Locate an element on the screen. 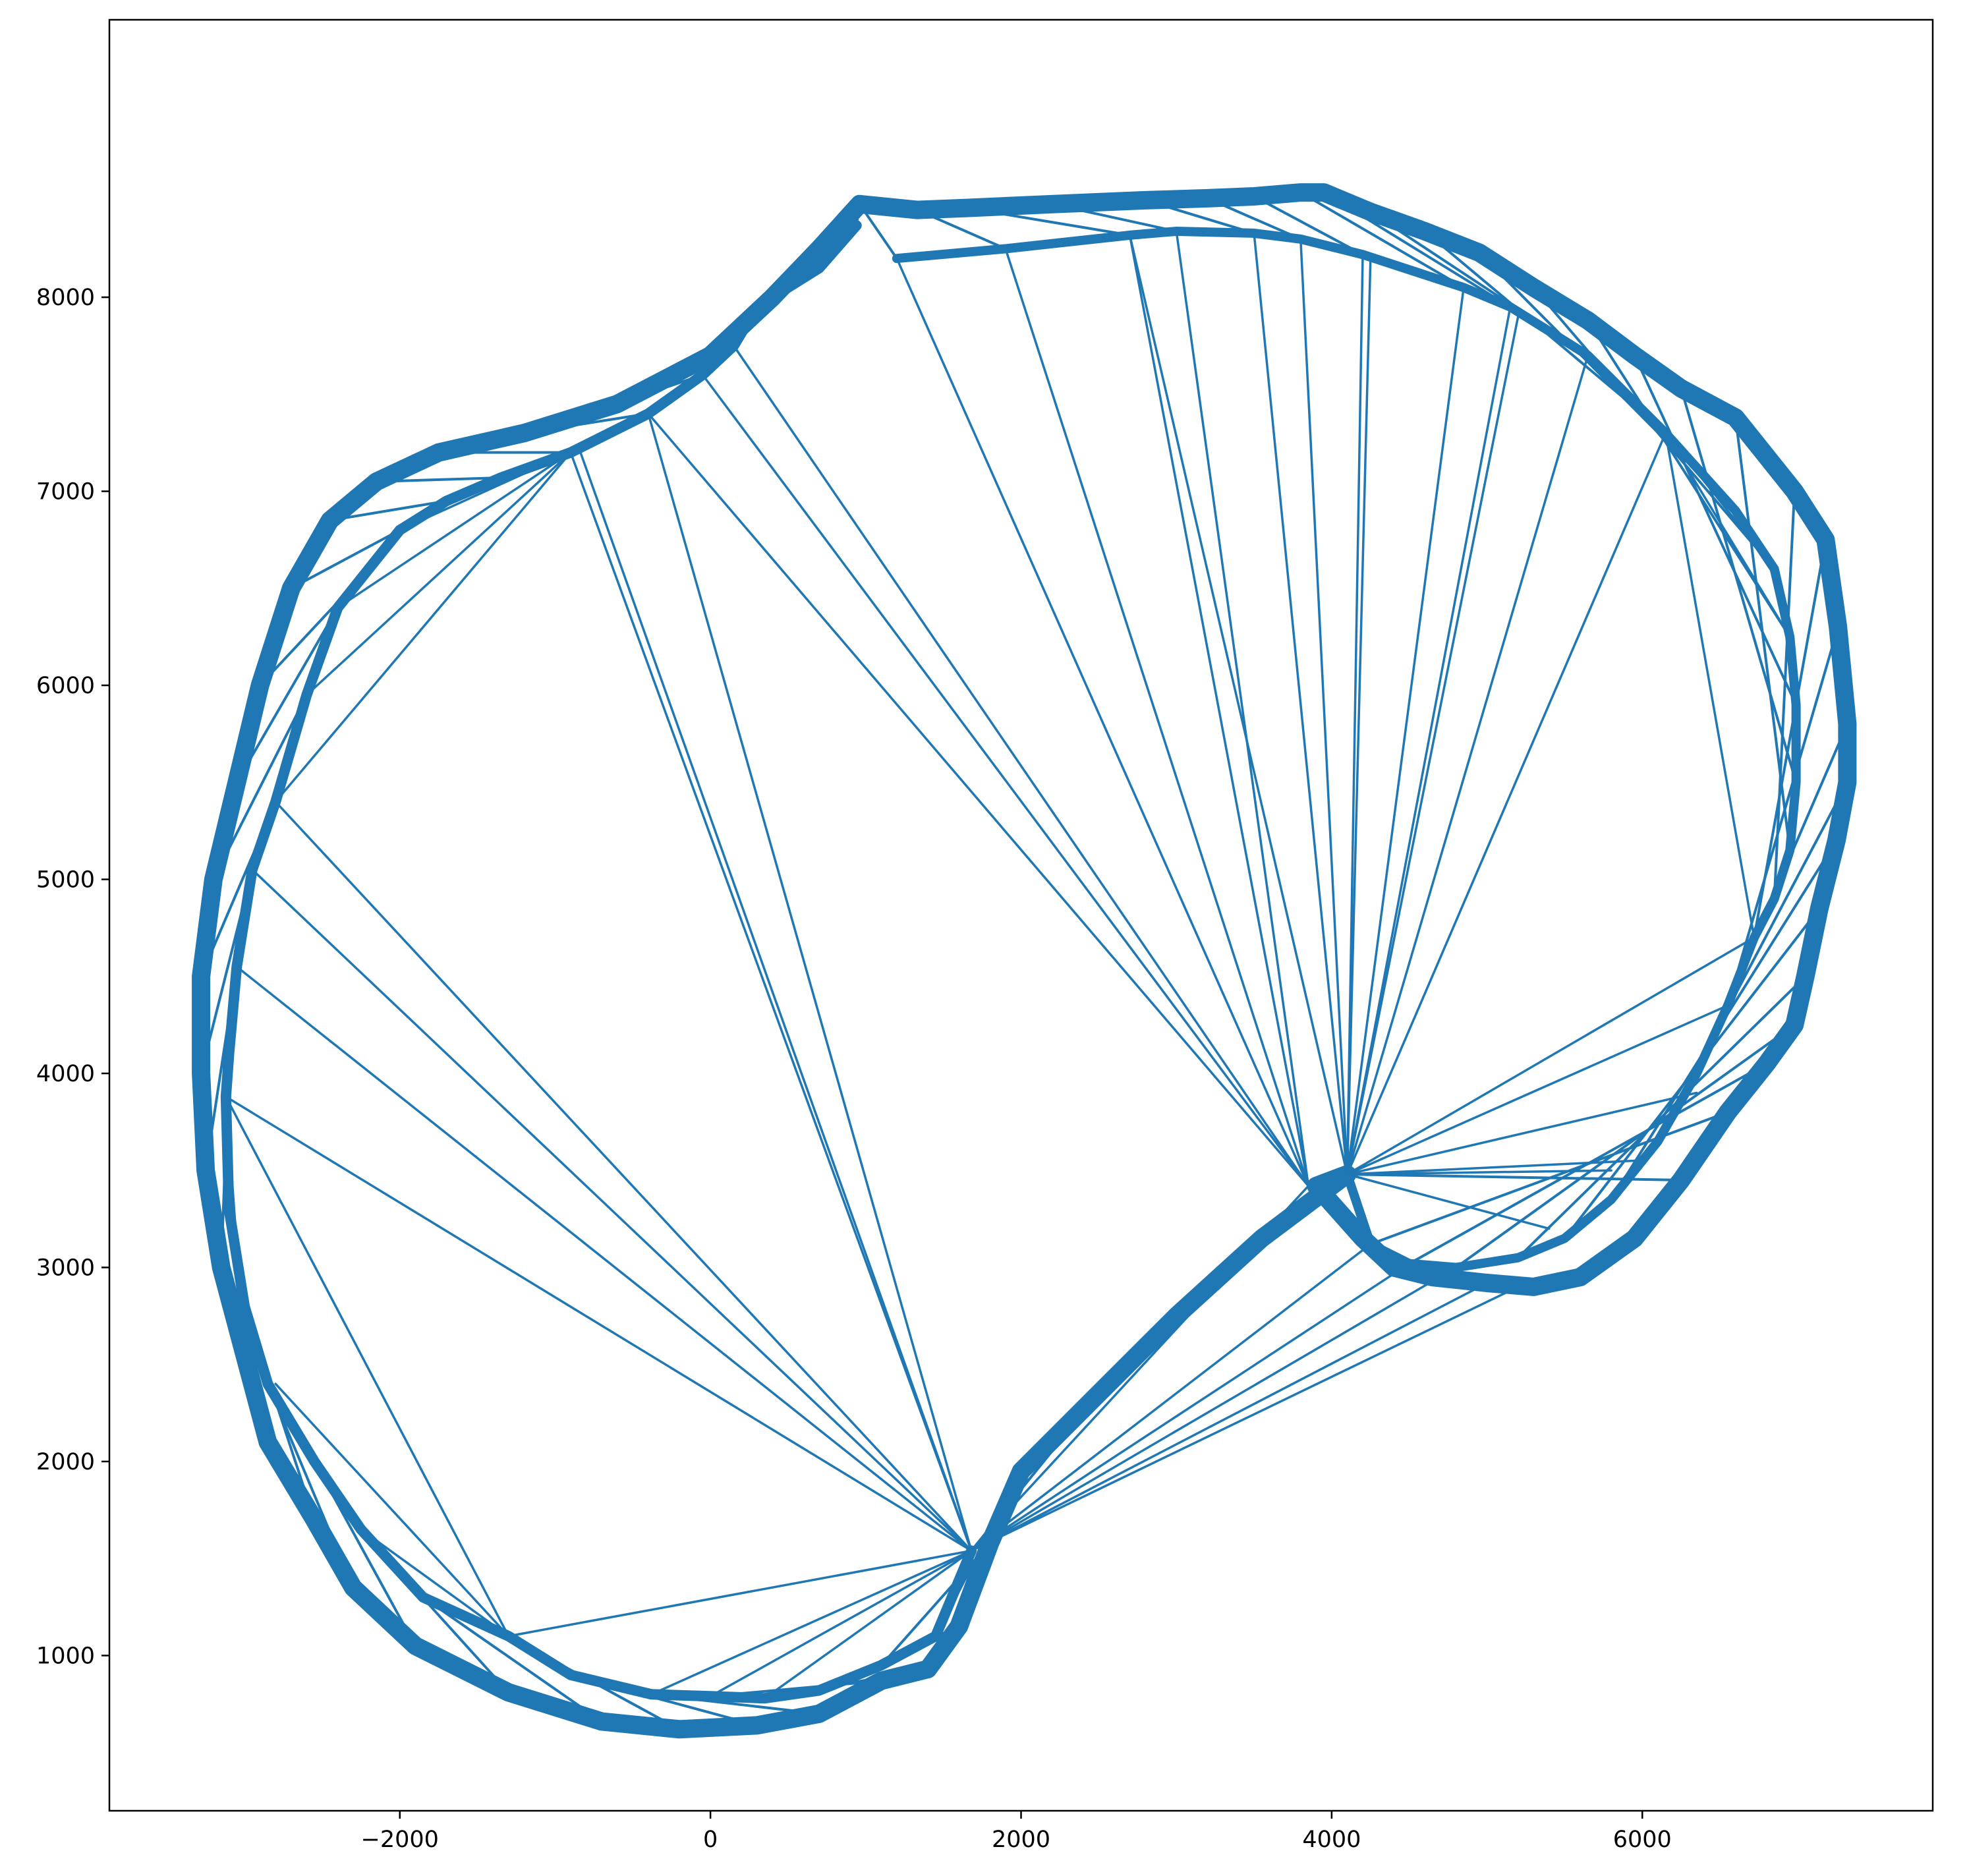  x-tick-label: −2000 is located at coordinates (400, 1840).